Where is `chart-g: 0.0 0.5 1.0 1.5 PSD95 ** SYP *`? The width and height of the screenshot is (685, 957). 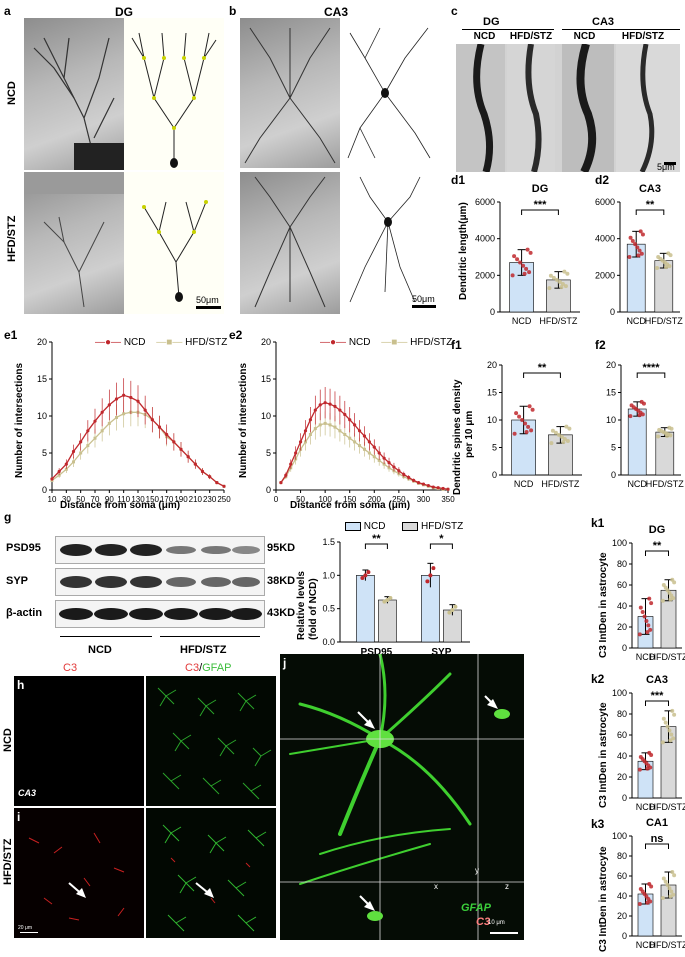
chart-g: 0.0 0.5 1.0 1.5 PSD95 ** SYP * is located at coordinates (396, 595).